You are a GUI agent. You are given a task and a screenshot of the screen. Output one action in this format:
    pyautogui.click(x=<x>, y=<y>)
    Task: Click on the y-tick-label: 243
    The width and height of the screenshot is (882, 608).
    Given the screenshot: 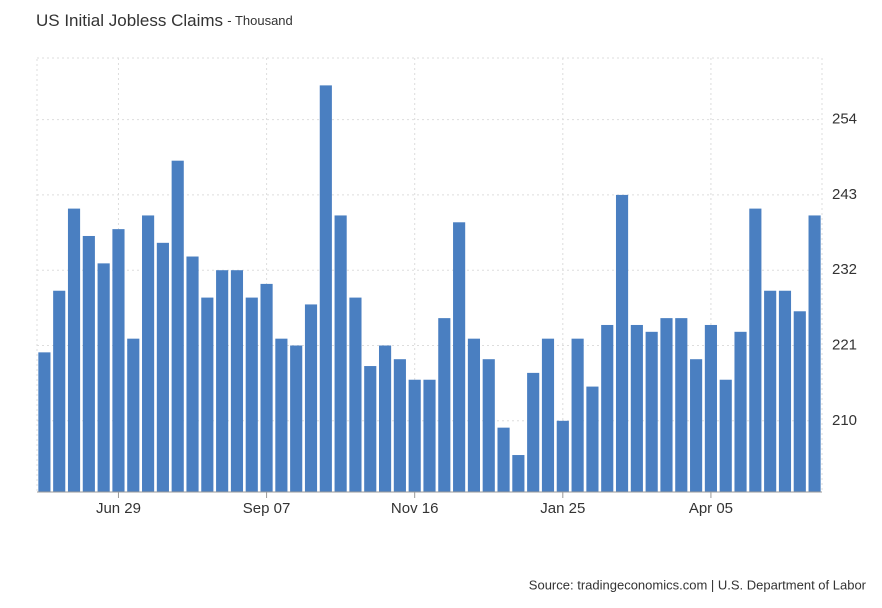 What is the action you would take?
    pyautogui.click(x=844, y=194)
    